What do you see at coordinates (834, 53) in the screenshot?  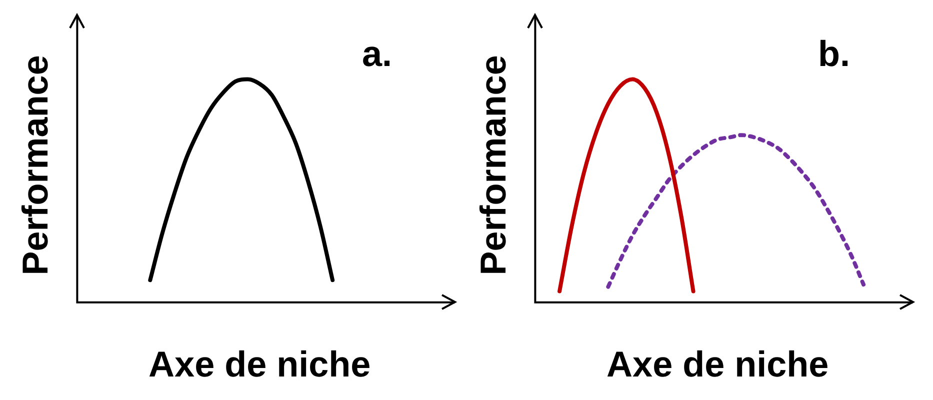 I see `text: b.` at bounding box center [834, 53].